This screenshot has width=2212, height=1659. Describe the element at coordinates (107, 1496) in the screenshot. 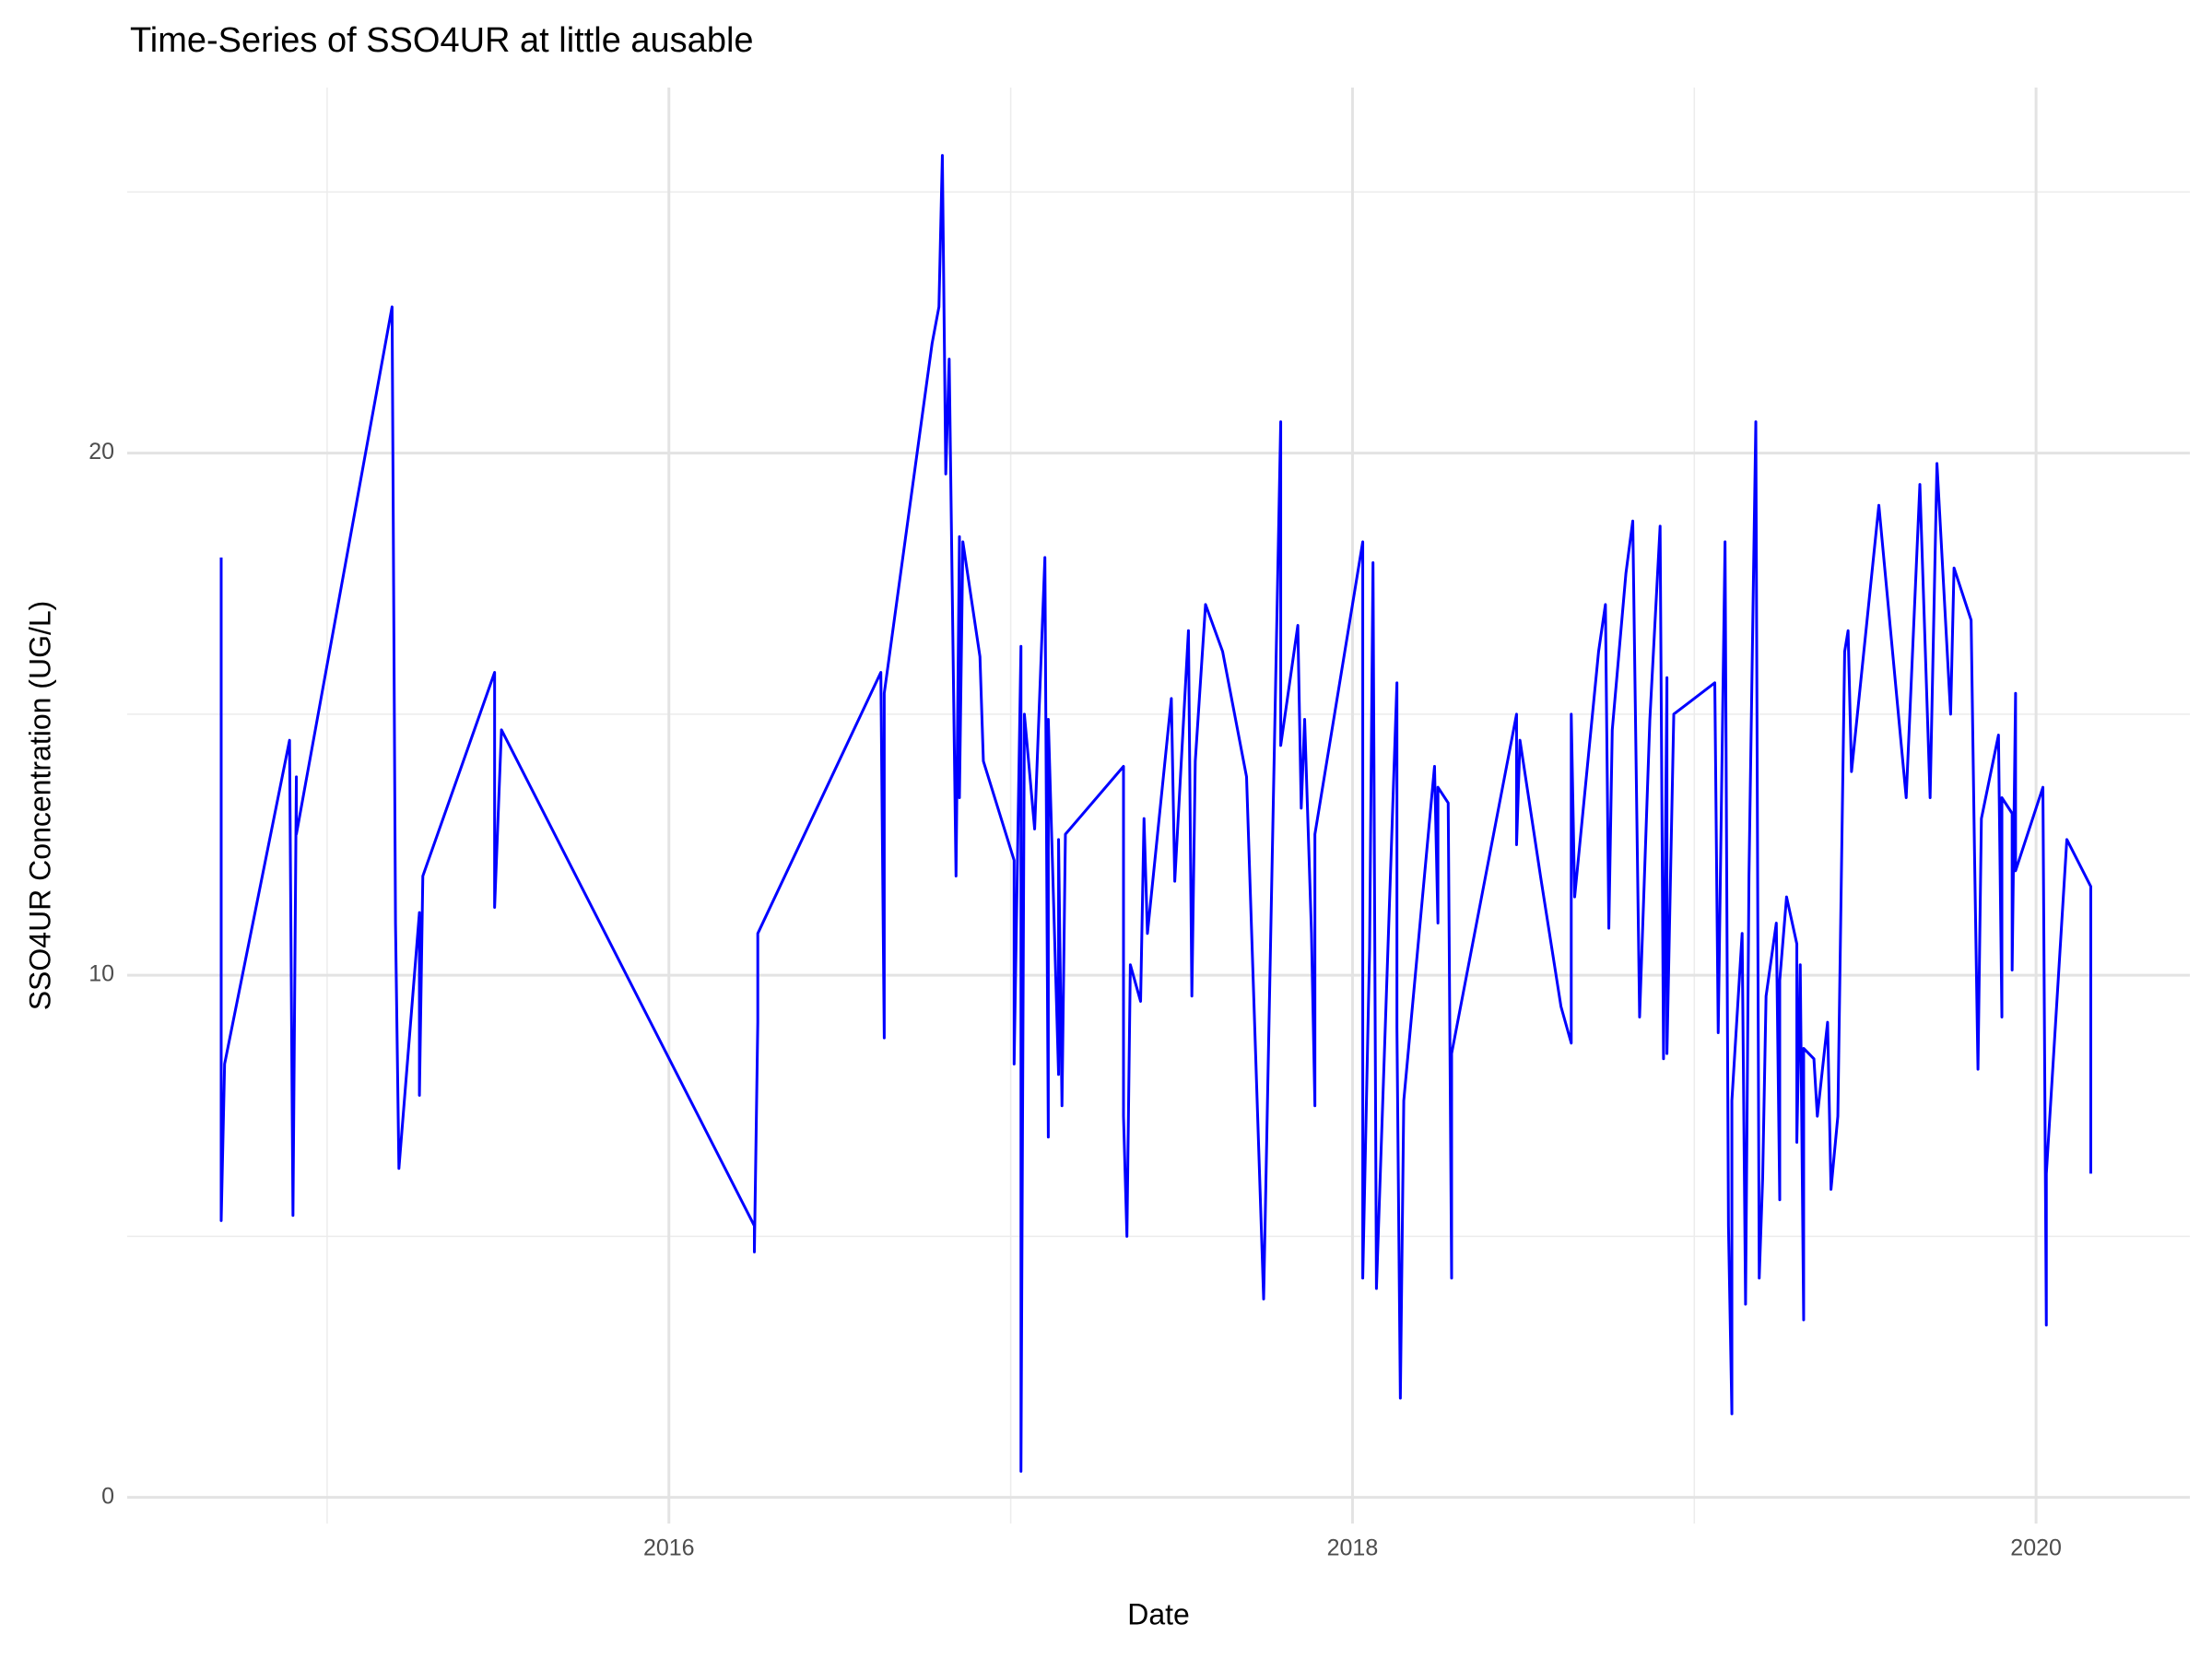

I see `y-tick-label: 0` at that location.